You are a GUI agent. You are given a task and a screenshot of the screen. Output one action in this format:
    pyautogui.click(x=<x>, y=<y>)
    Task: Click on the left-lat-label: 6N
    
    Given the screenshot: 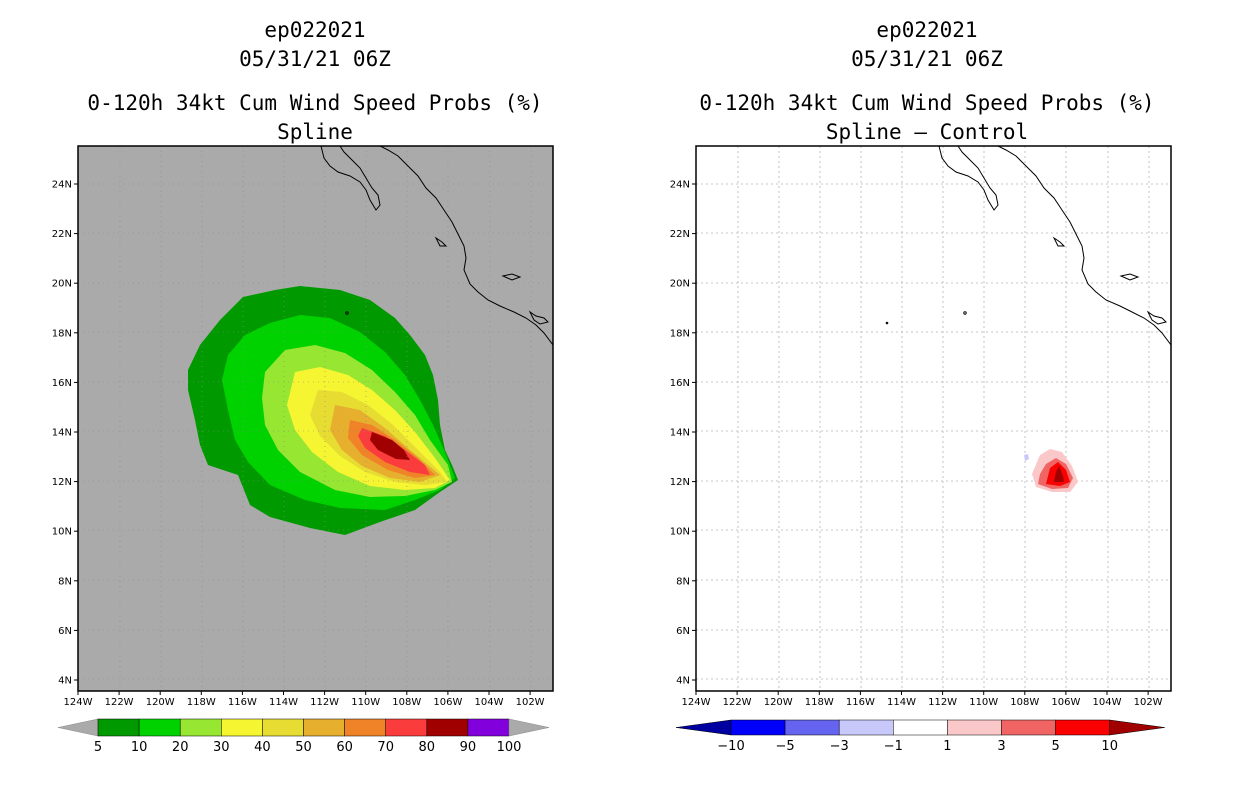 What is the action you would take?
    pyautogui.click(x=65, y=631)
    